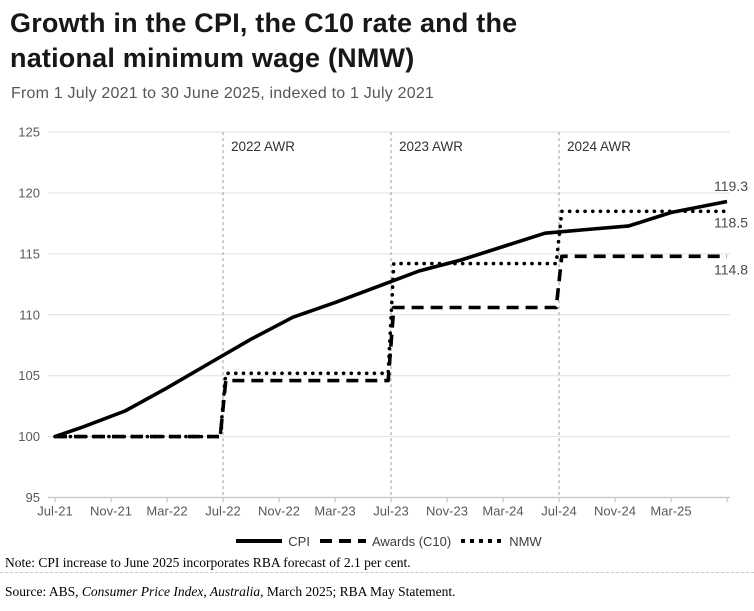 Image resolution: width=754 pixels, height=611 pixels. What do you see at coordinates (731, 269) in the screenshot?
I see `series-end-value-label: 114.8` at bounding box center [731, 269].